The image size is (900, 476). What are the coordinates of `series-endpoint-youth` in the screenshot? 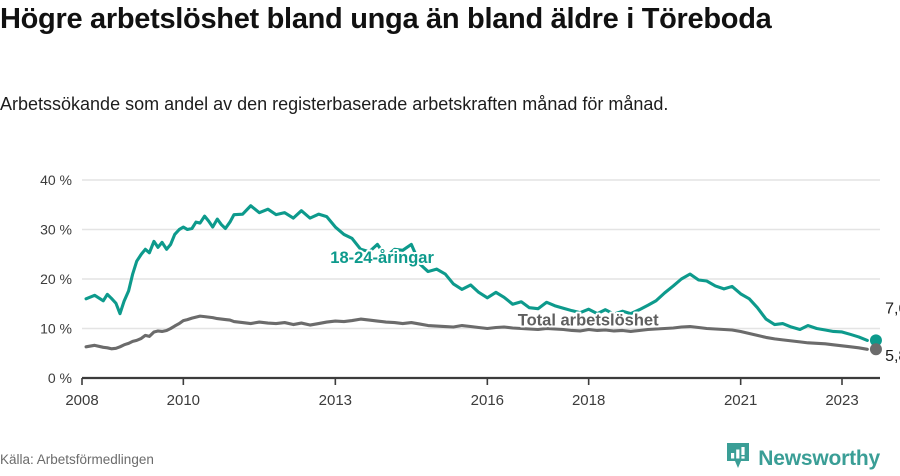 It's located at (875, 340).